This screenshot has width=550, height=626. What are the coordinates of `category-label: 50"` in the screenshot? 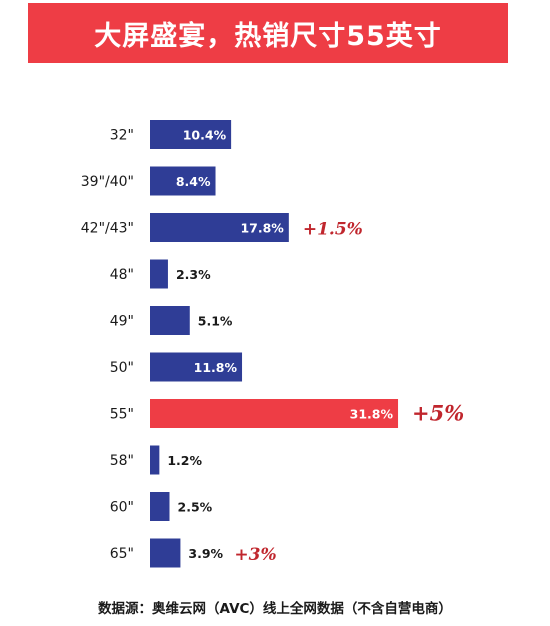 It's located at (122, 368).